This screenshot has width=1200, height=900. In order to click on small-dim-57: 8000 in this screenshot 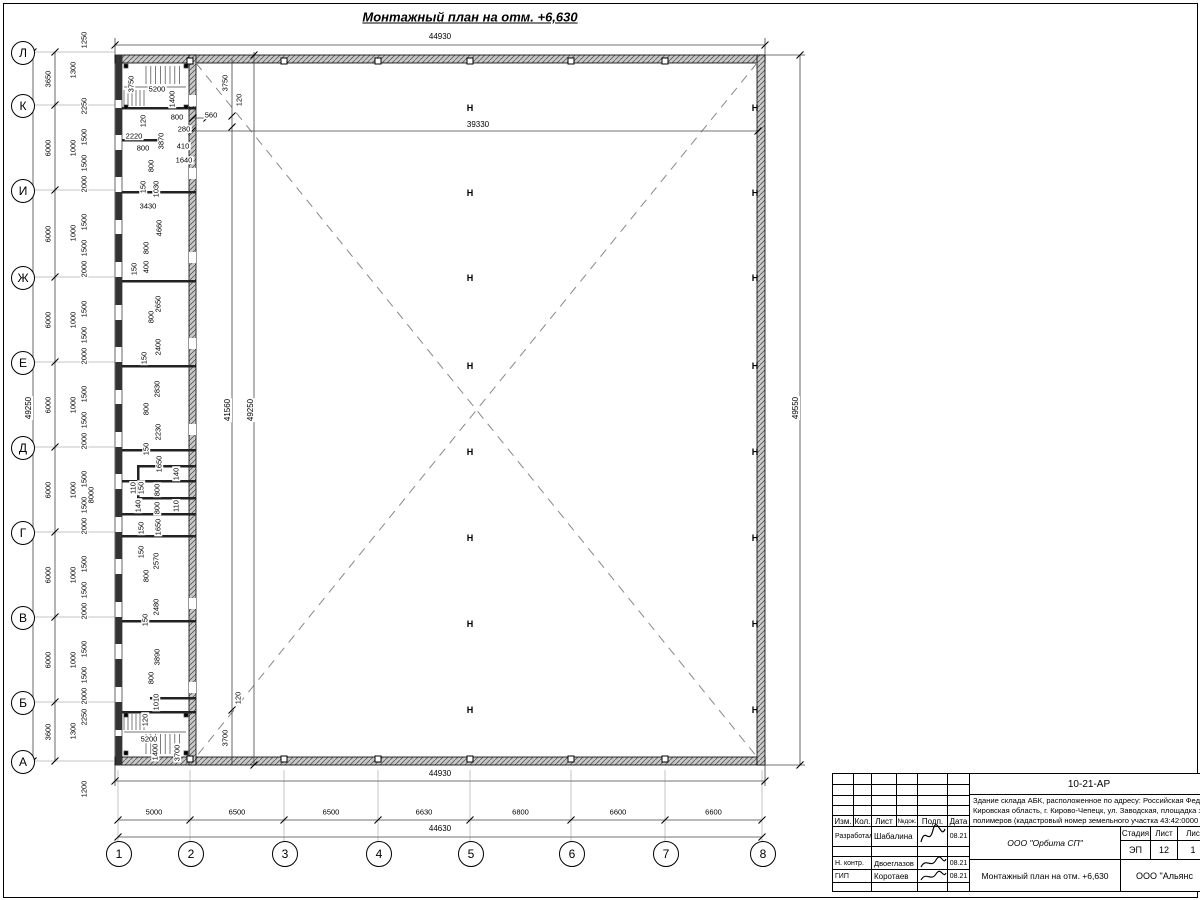, I will do `click(91, 495)`.